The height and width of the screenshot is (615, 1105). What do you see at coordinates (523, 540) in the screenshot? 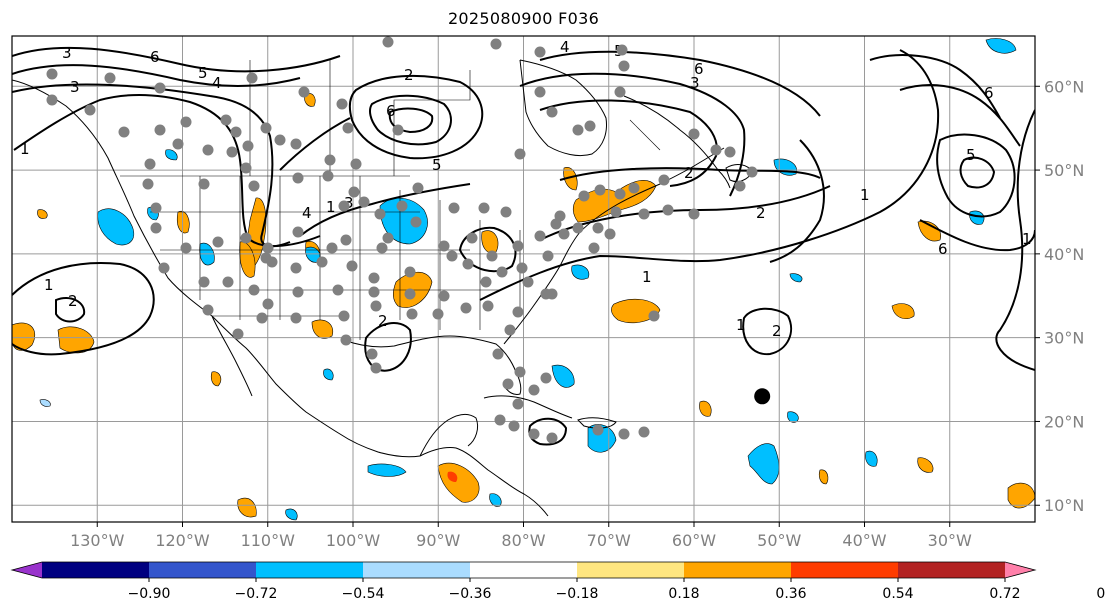
I see `lon-tick-label: 80°W` at bounding box center [523, 540].